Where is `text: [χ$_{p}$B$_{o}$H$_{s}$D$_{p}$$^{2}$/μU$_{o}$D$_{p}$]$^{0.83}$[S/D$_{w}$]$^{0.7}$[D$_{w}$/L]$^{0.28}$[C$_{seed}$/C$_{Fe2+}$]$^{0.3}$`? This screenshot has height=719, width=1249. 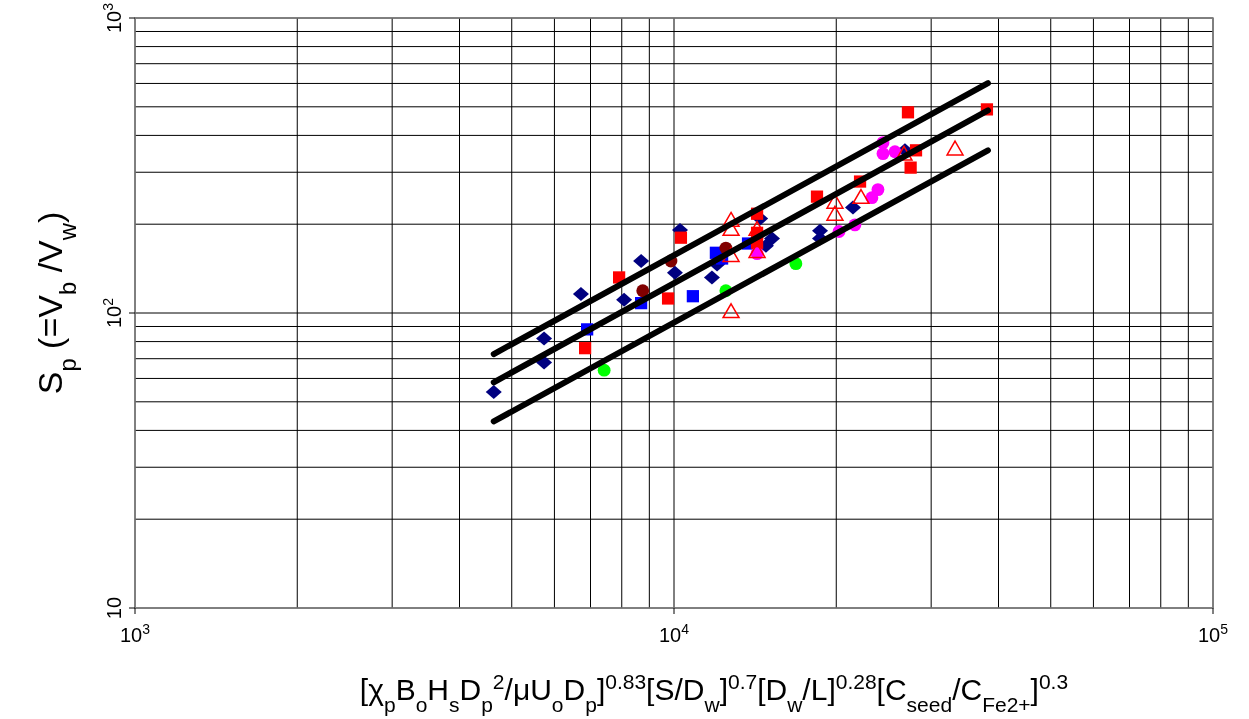 text: [χ$_{p}$B$_{o}$H$_{s}$D$_{p}$$^{2}$/μU$_{o}$D$_{p}$]$^{0.83}$[S/D$_{w}$]$^{0.7}$[D$_{w}$/L]$^{0.28}$[C$_{seed}$/C$_{Fe2+}$]$^{0.3}$ is located at coordinates (714, 692).